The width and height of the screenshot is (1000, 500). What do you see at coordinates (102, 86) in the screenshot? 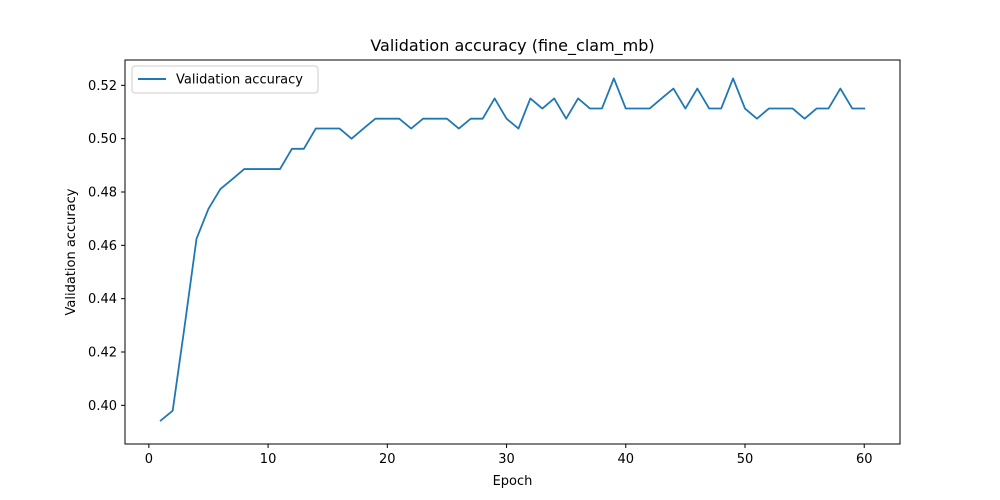
I see `y-tick-label: 0.52` at bounding box center [102, 86].